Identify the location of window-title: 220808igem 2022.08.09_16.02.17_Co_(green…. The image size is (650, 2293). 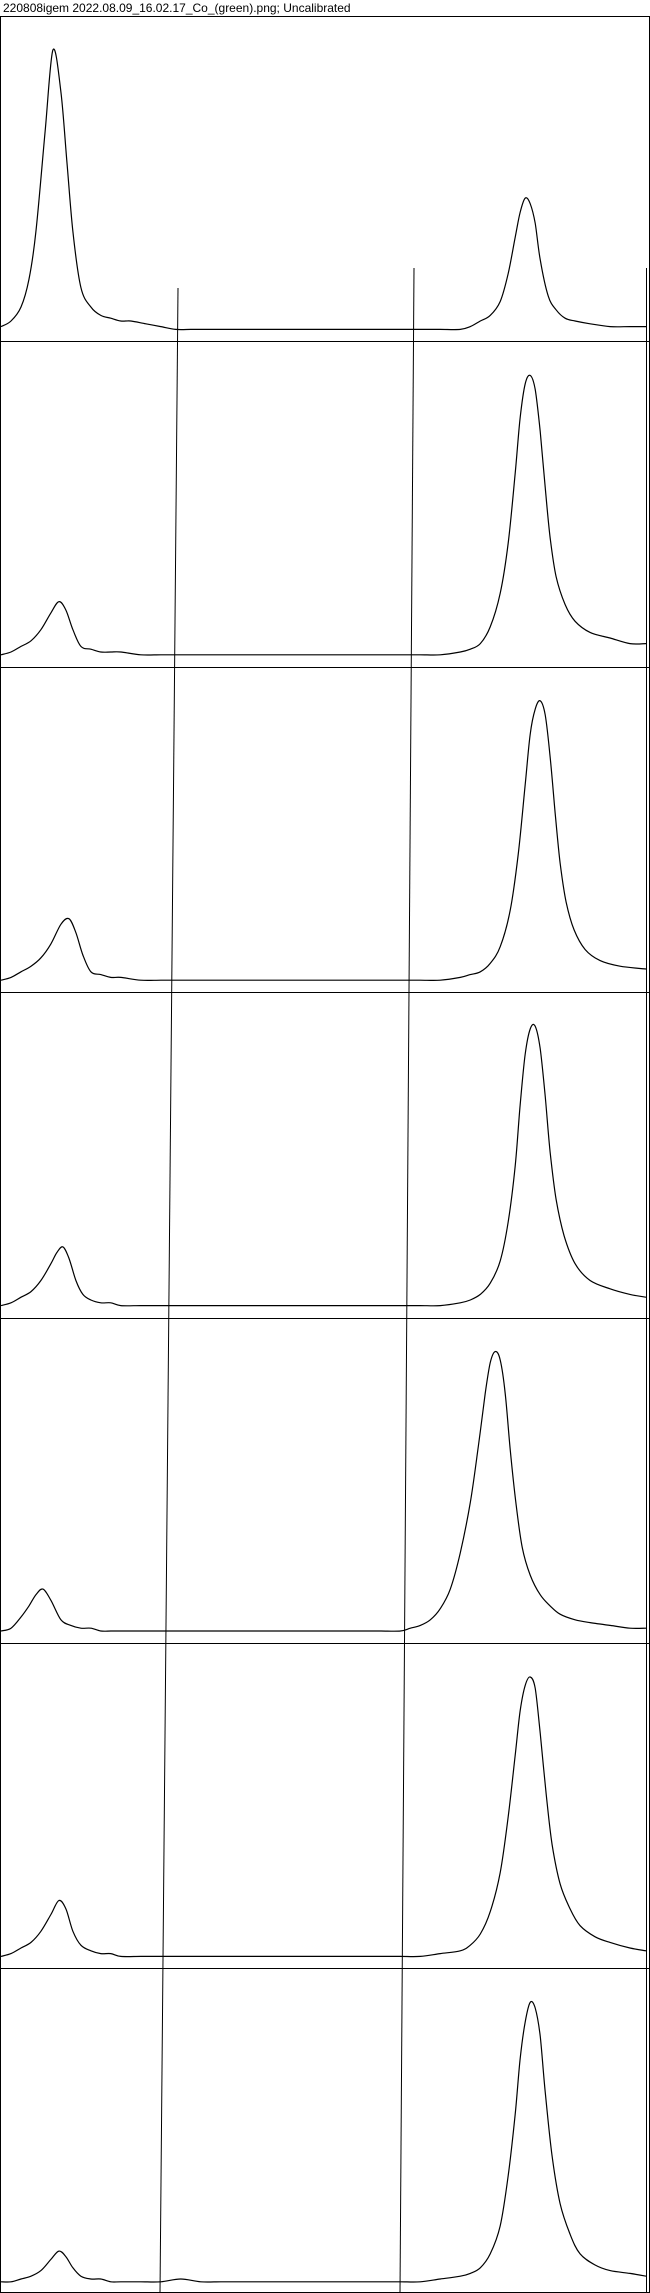
(177, 8).